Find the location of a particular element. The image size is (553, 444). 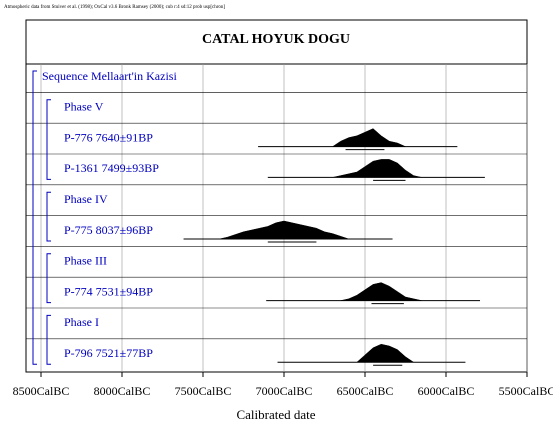

x-tick-label: 7000CalBC is located at coordinates (284, 391).